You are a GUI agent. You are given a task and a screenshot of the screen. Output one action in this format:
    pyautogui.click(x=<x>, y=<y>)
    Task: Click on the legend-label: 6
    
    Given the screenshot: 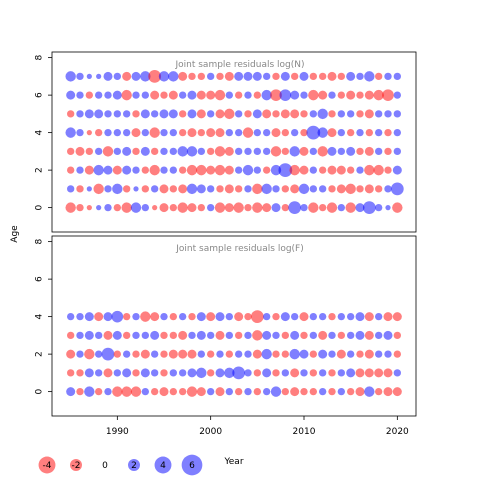 What is the action you would take?
    pyautogui.click(x=192, y=466)
    